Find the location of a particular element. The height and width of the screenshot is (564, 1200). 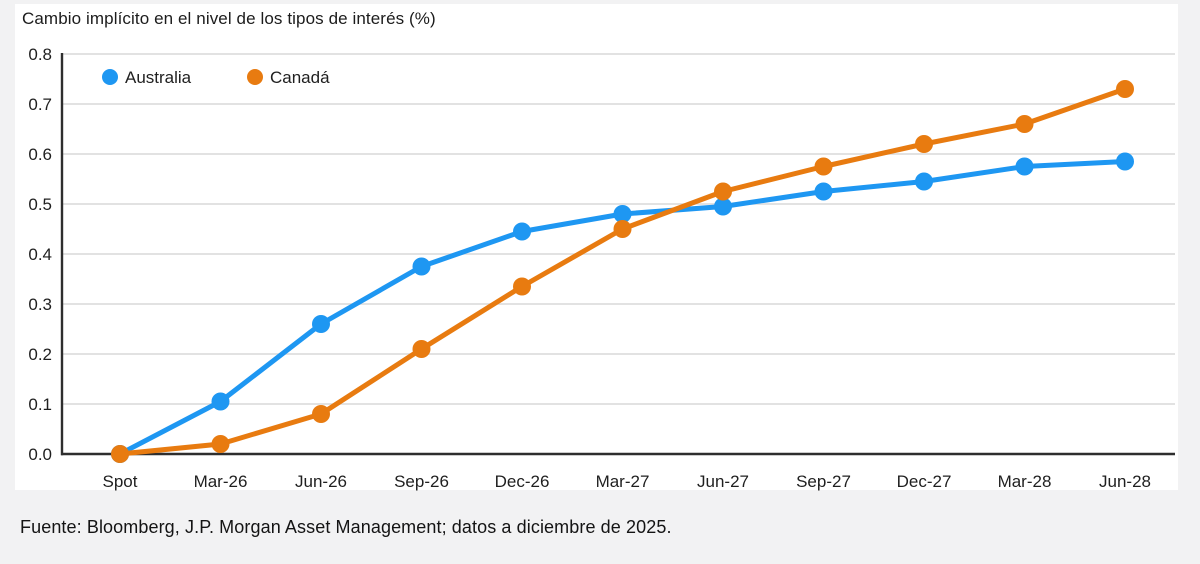

x-tick-label: Mar-28 is located at coordinates (1025, 481).